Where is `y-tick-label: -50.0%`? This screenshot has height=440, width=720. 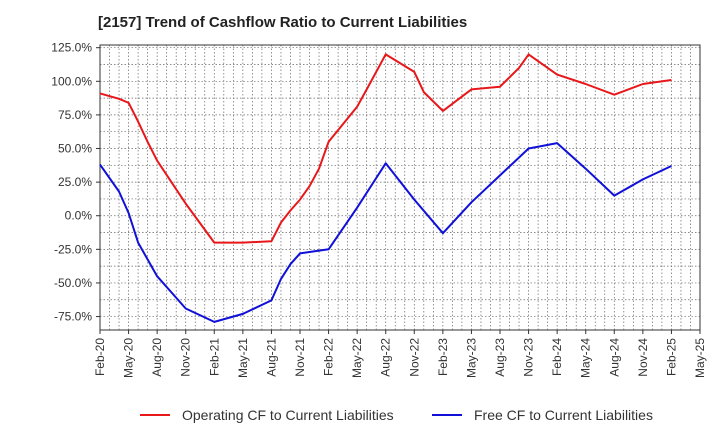 y-tick-label: -50.0% is located at coordinates (73, 283).